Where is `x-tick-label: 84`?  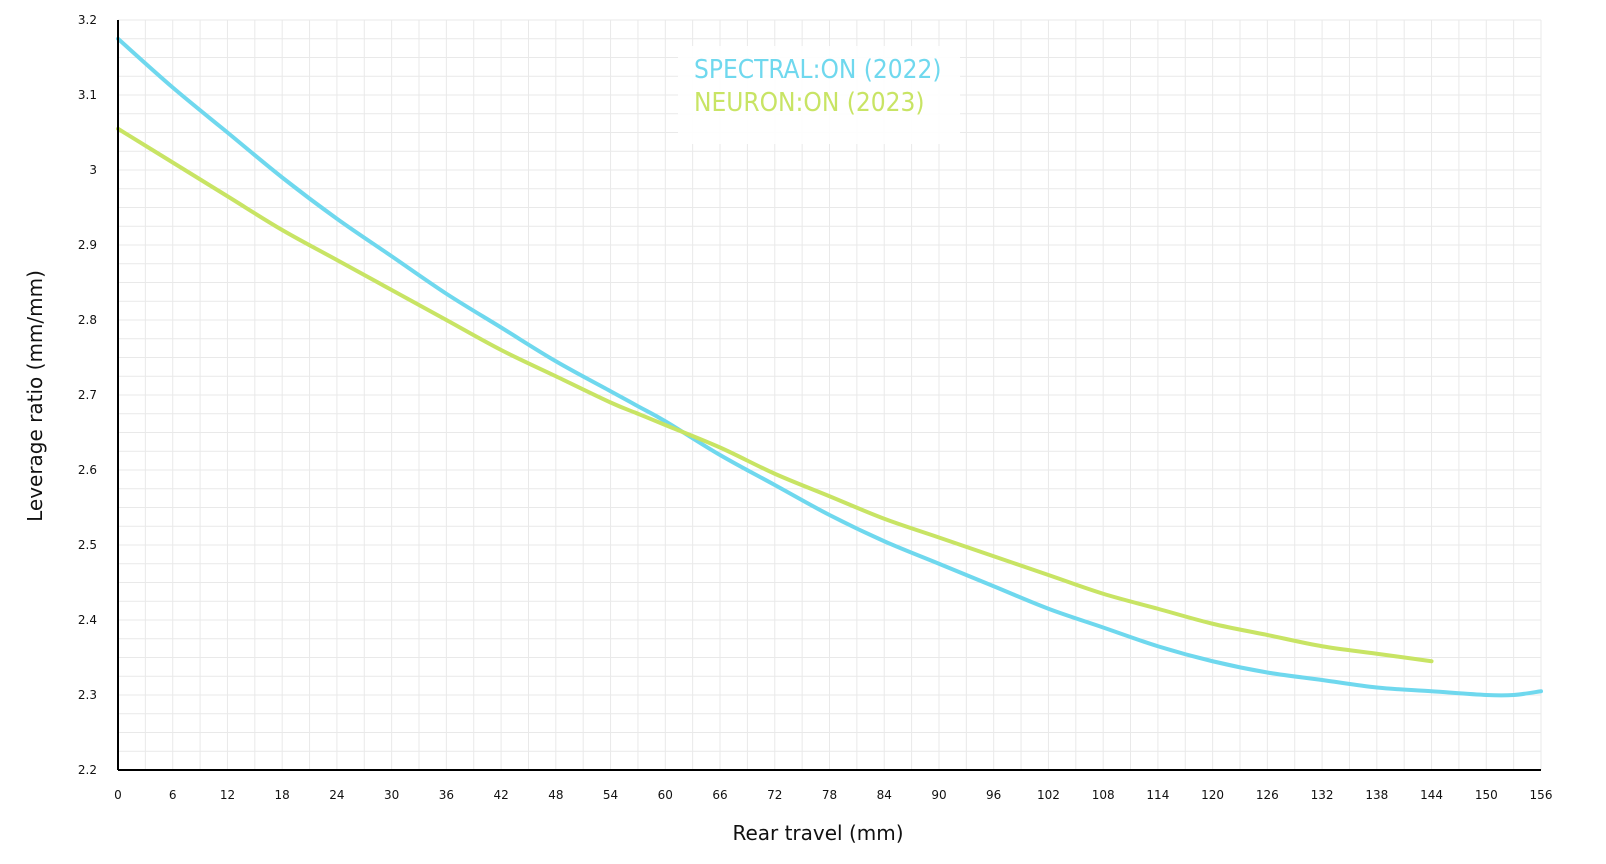
x-tick-label: 84 is located at coordinates (884, 795).